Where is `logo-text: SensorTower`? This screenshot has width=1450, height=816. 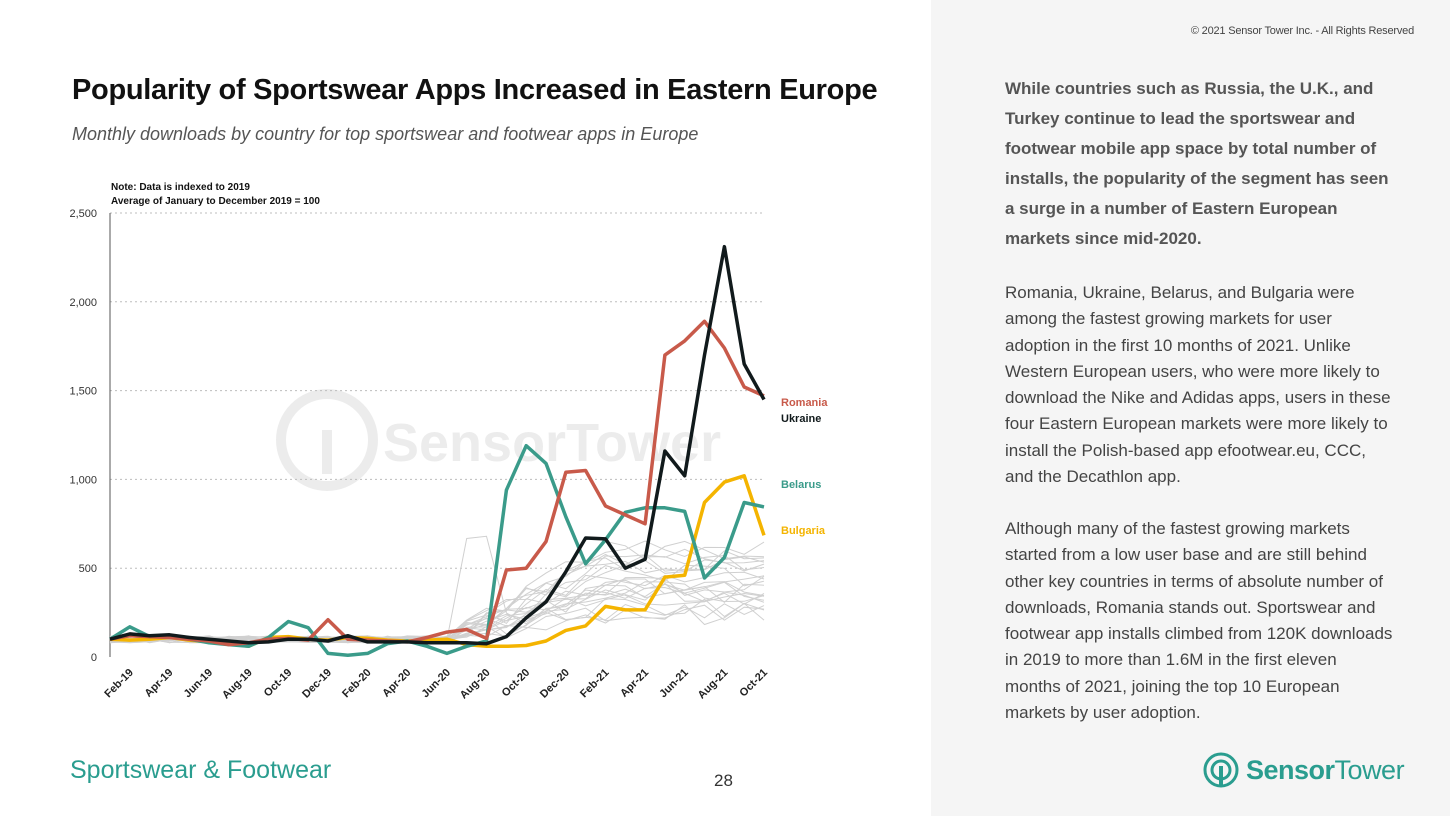
logo-text: SensorTower is located at coordinates (1325, 770).